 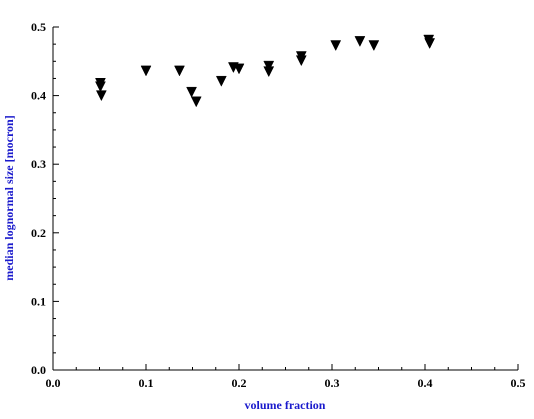 What do you see at coordinates (38, 233) in the screenshot?
I see `y-tick-label: 0.2` at bounding box center [38, 233].